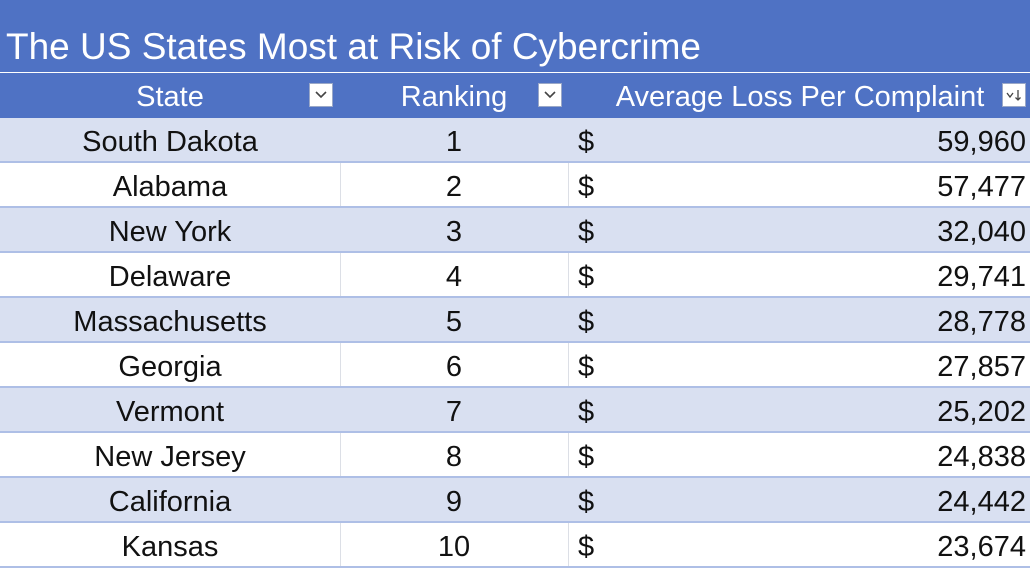 Image resolution: width=1030 pixels, height=571 pixels. Describe the element at coordinates (454, 457) in the screenshot. I see `cell-ranking: 8` at that location.